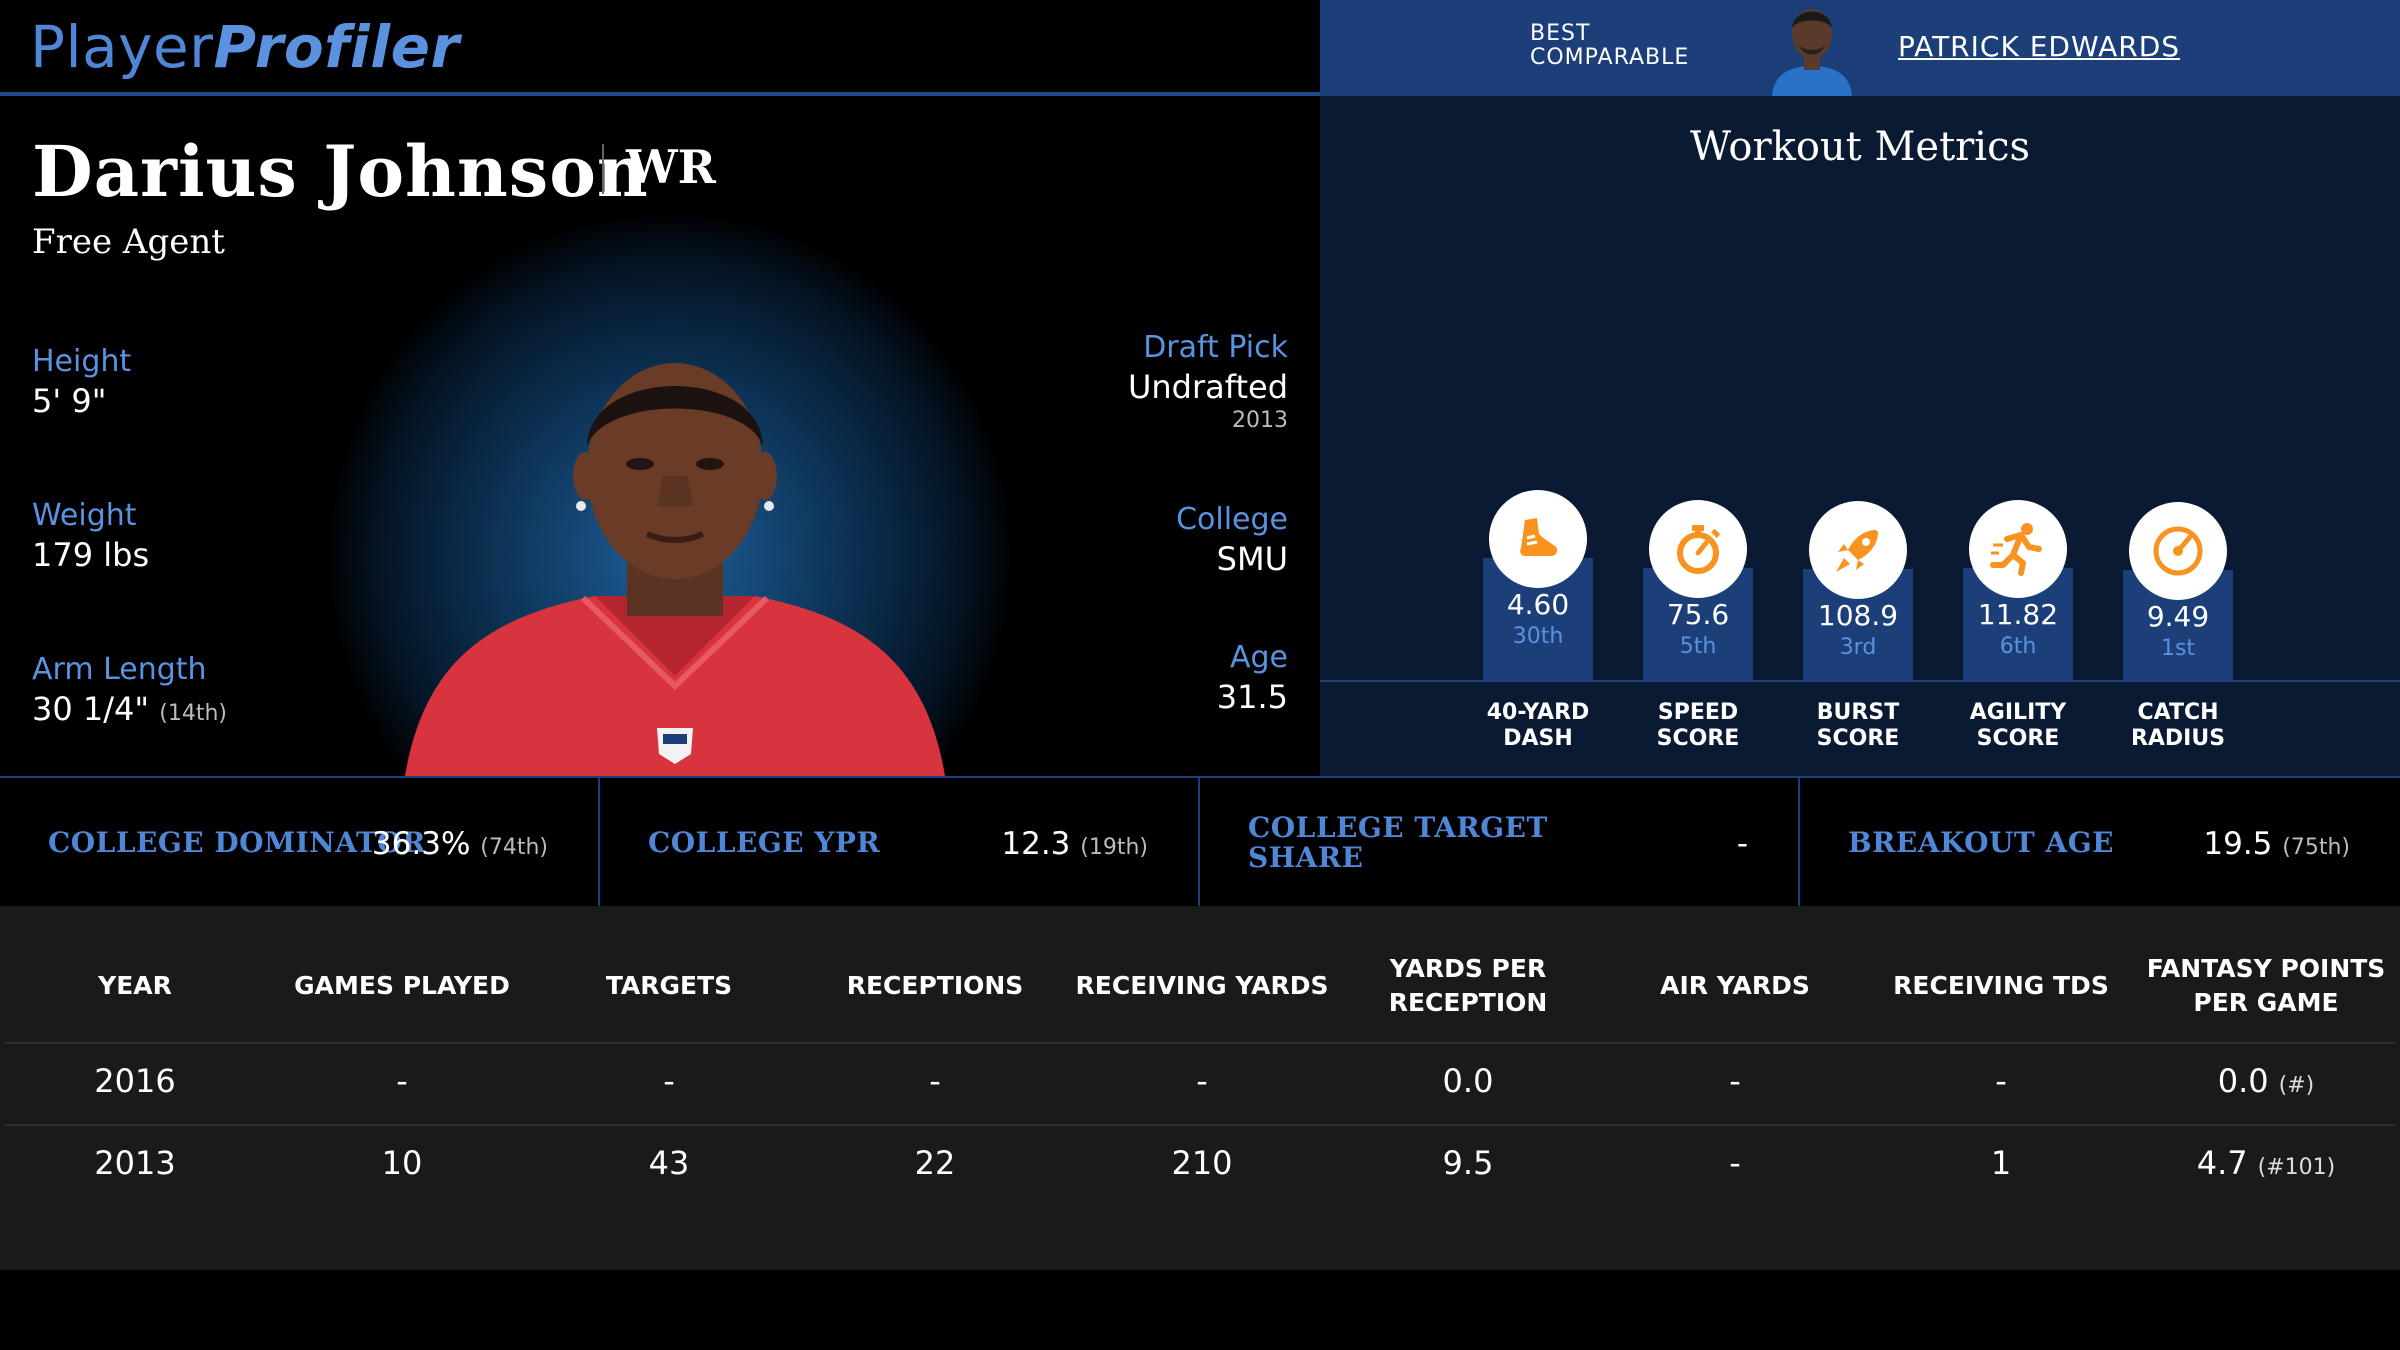  Describe the element at coordinates (1538, 604) in the screenshot. I see `metric-value: 4.60` at that location.